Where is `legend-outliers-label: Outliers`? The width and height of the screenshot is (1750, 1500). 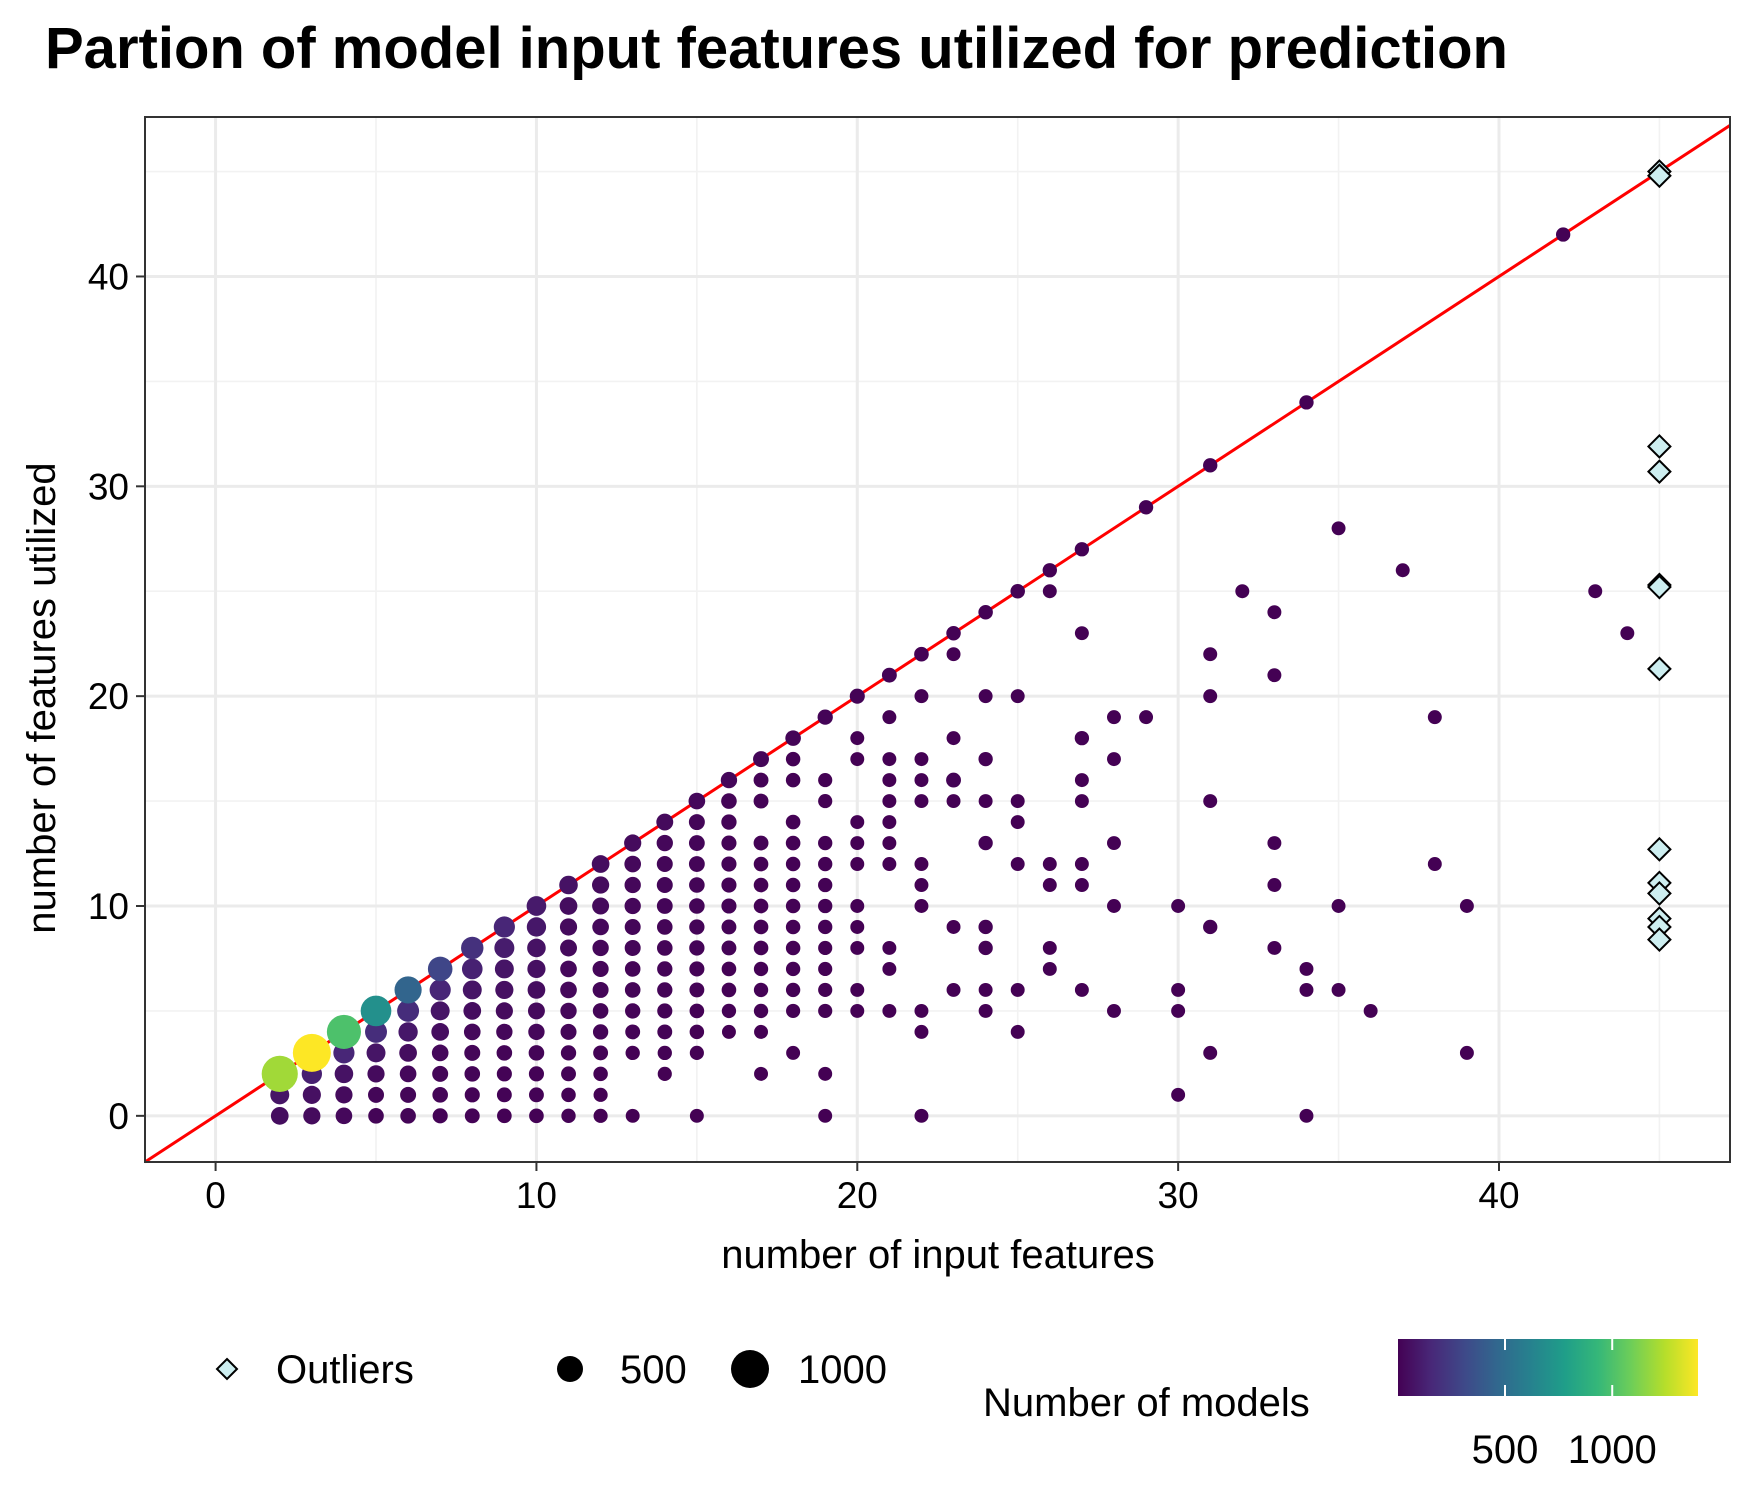
legend-outliers-label: Outliers is located at coordinates (345, 1370).